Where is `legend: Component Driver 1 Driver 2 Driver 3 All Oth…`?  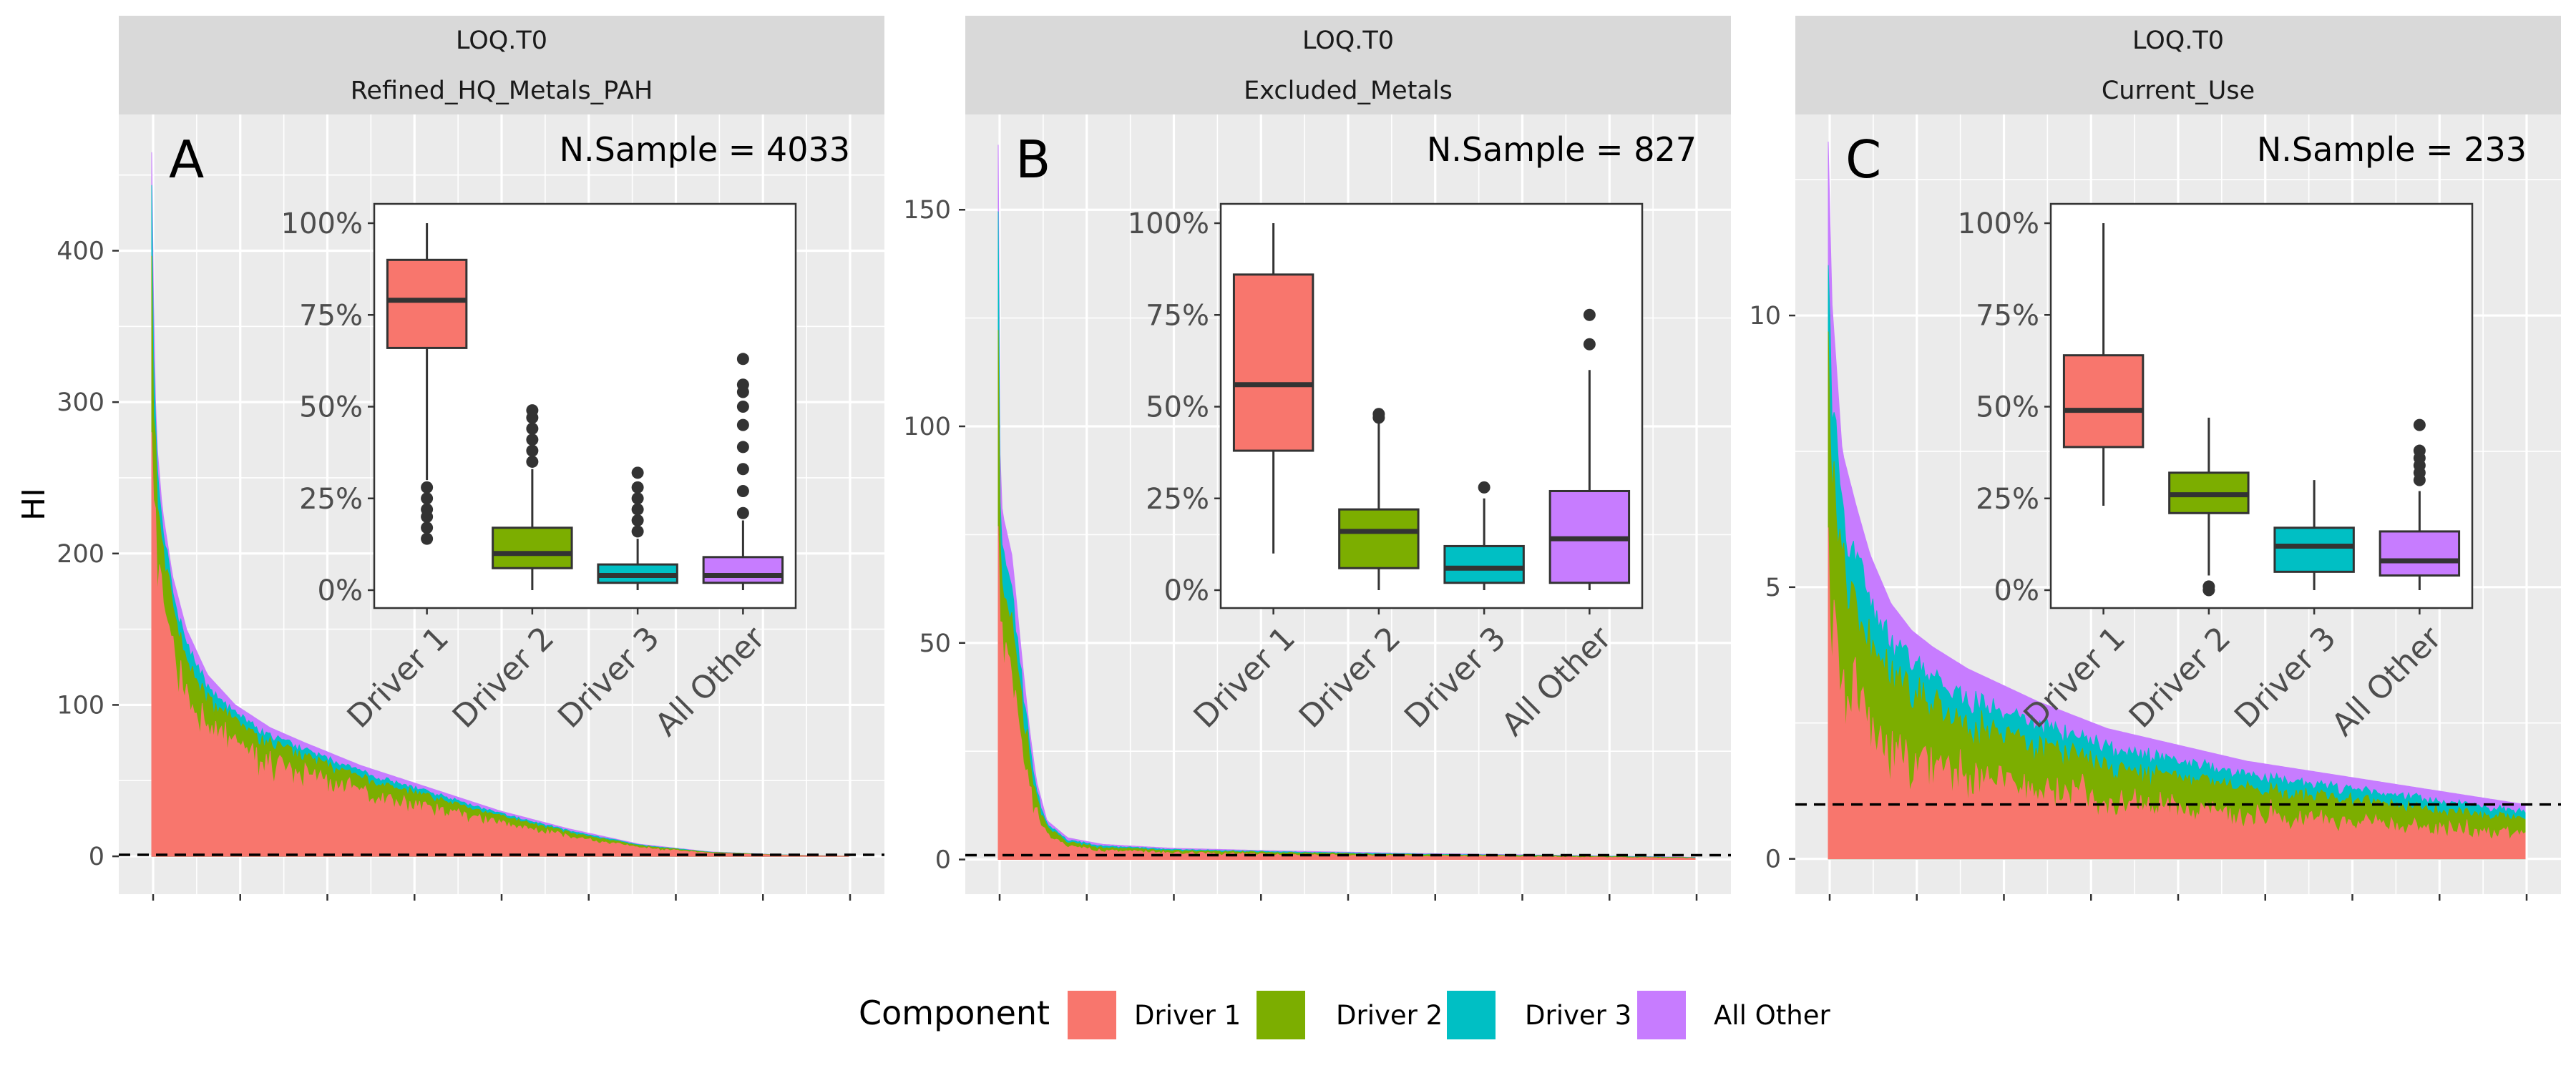
legend: Component Driver 1 Driver 2 Driver 3 All Oth… is located at coordinates (1344, 1015).